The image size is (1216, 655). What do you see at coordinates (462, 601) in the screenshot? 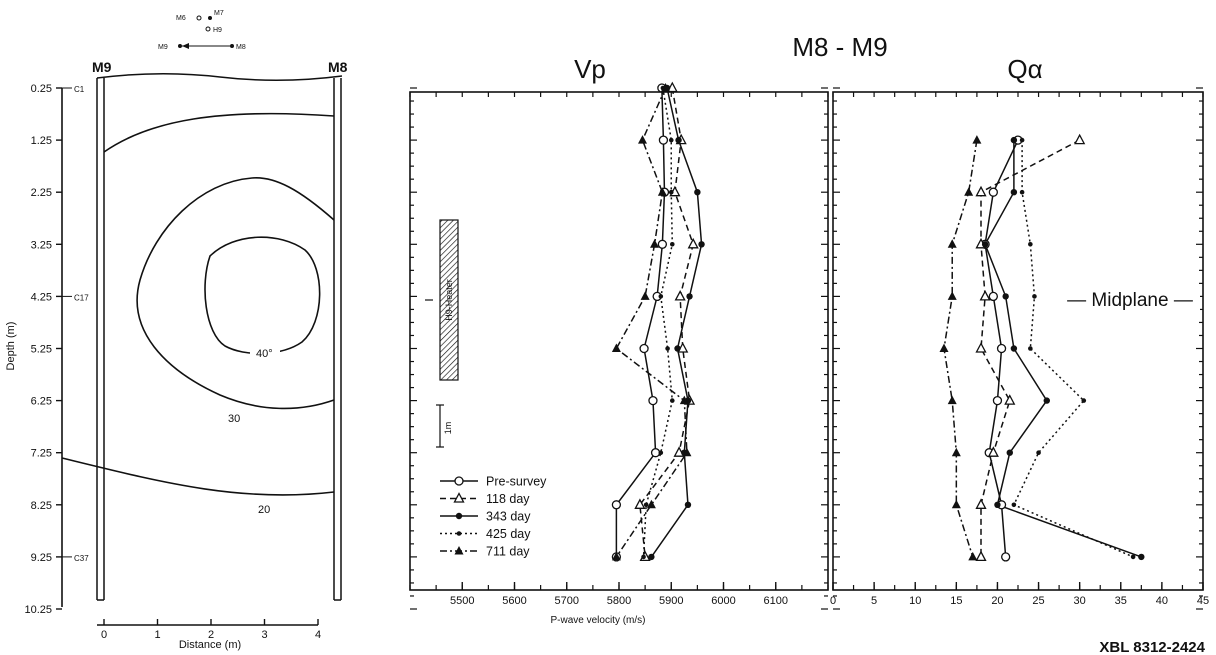
I see `vp-x-tick-label: 5500` at bounding box center [462, 601].